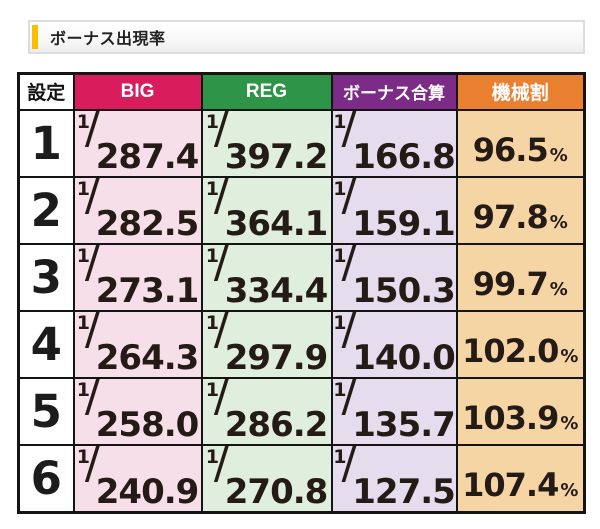  Describe the element at coordinates (403, 290) in the screenshot. I see `frac-denominator: 150.3` at that location.